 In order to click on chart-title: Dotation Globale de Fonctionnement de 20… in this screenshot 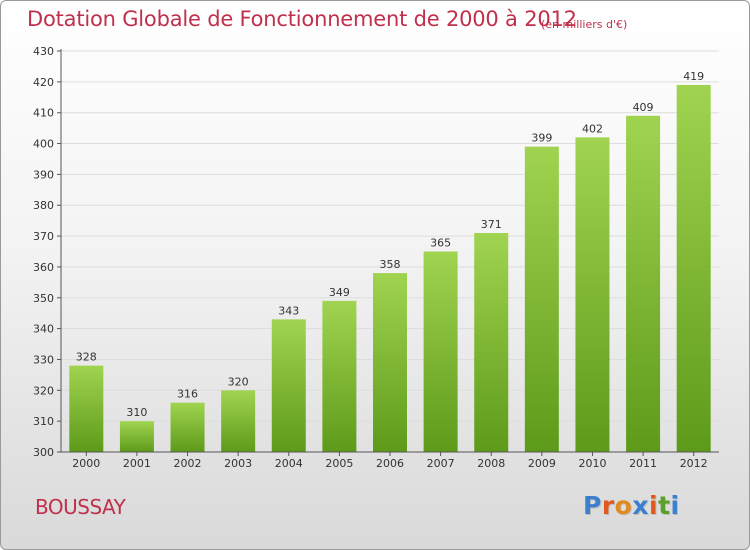, I will do `click(302, 19)`.